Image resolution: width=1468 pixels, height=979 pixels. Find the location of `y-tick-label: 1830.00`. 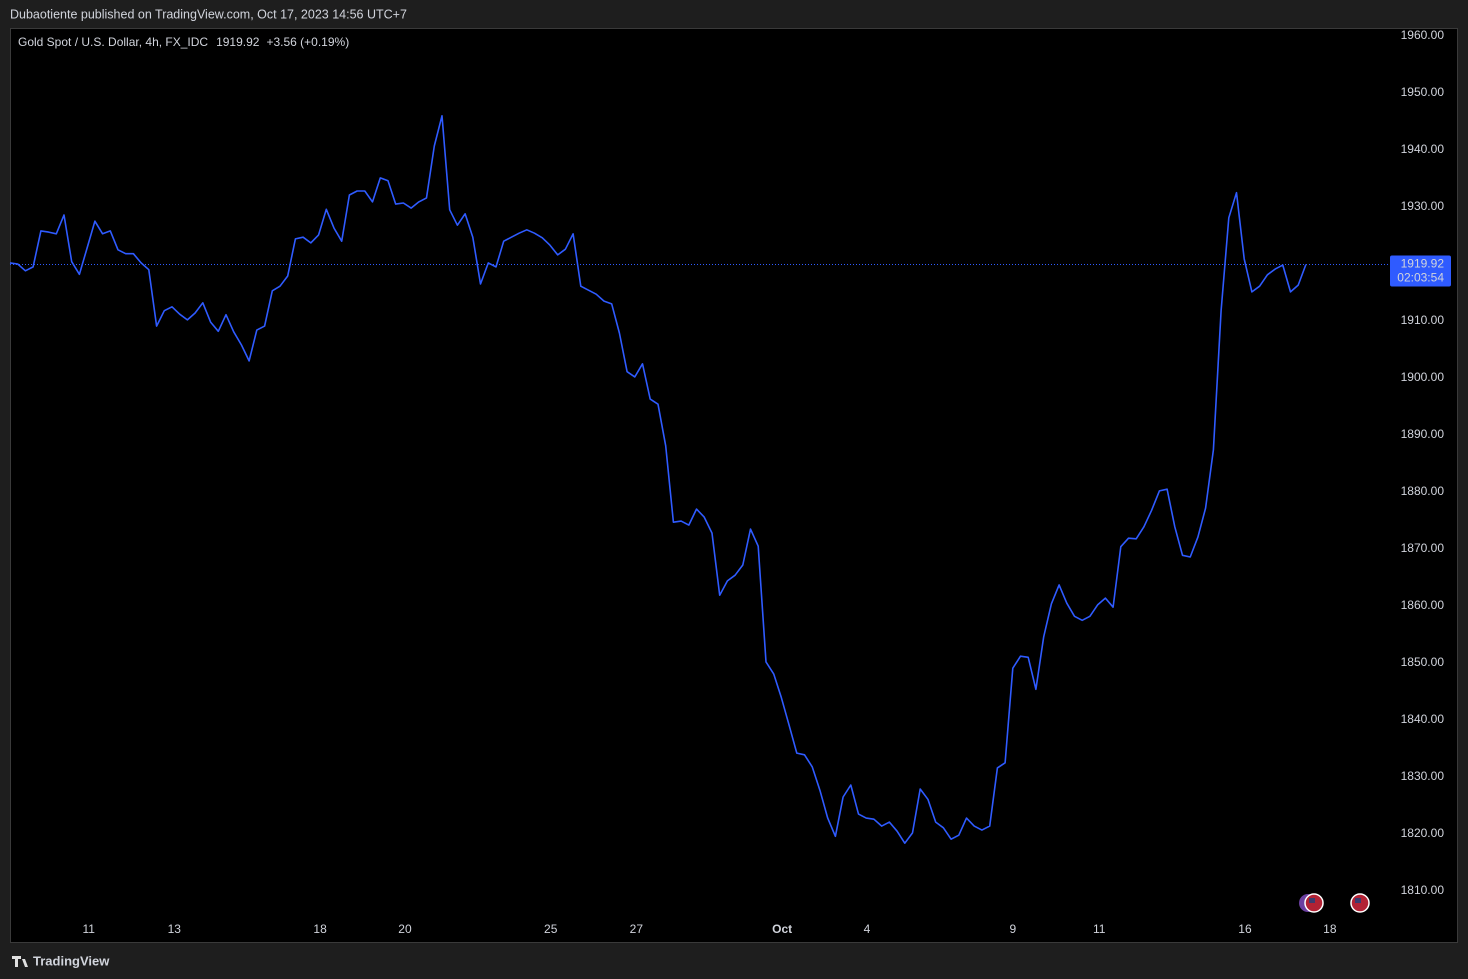

y-tick-label: 1830.00 is located at coordinates (1423, 776).